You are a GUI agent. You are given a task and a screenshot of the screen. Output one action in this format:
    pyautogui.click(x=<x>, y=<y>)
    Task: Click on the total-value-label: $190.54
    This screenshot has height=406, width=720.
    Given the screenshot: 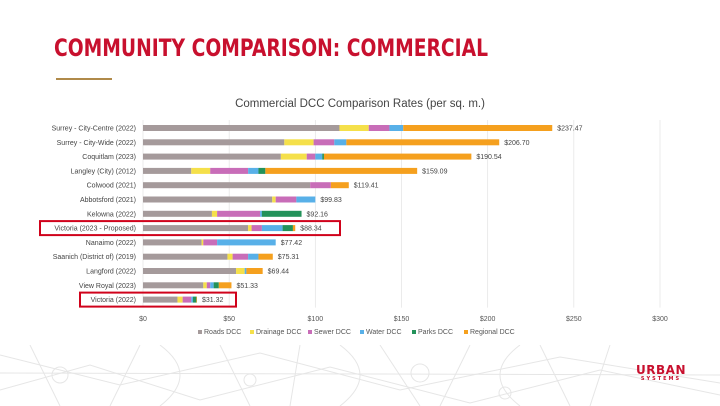 What is the action you would take?
    pyautogui.click(x=488, y=157)
    